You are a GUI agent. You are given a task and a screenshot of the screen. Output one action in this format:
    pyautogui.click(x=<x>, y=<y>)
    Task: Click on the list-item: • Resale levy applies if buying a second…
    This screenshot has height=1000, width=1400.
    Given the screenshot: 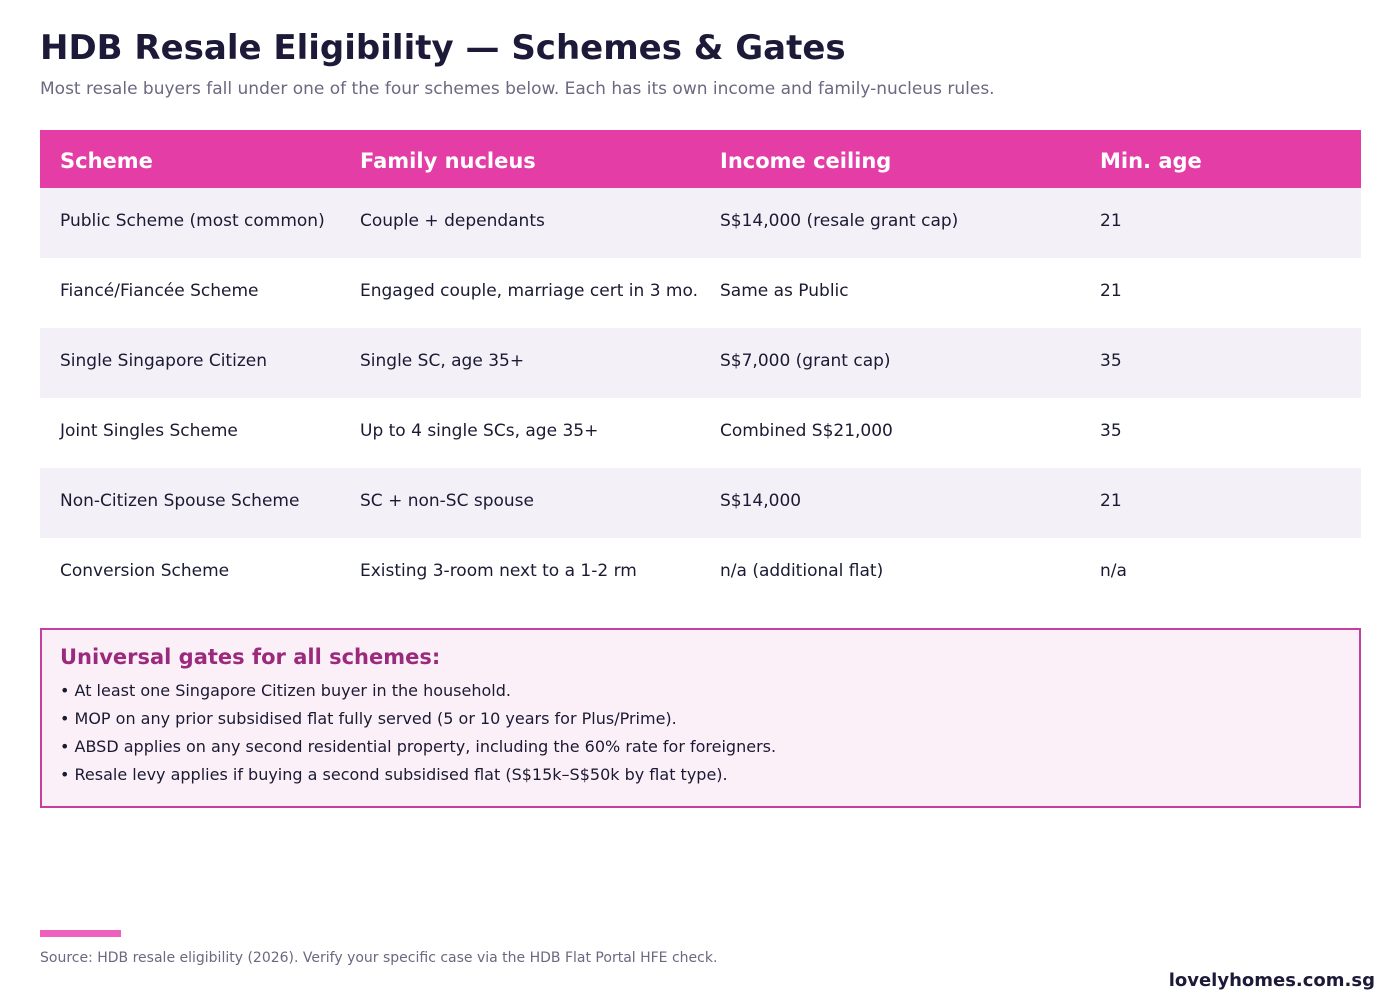 What is the action you would take?
    pyautogui.click(x=394, y=774)
    